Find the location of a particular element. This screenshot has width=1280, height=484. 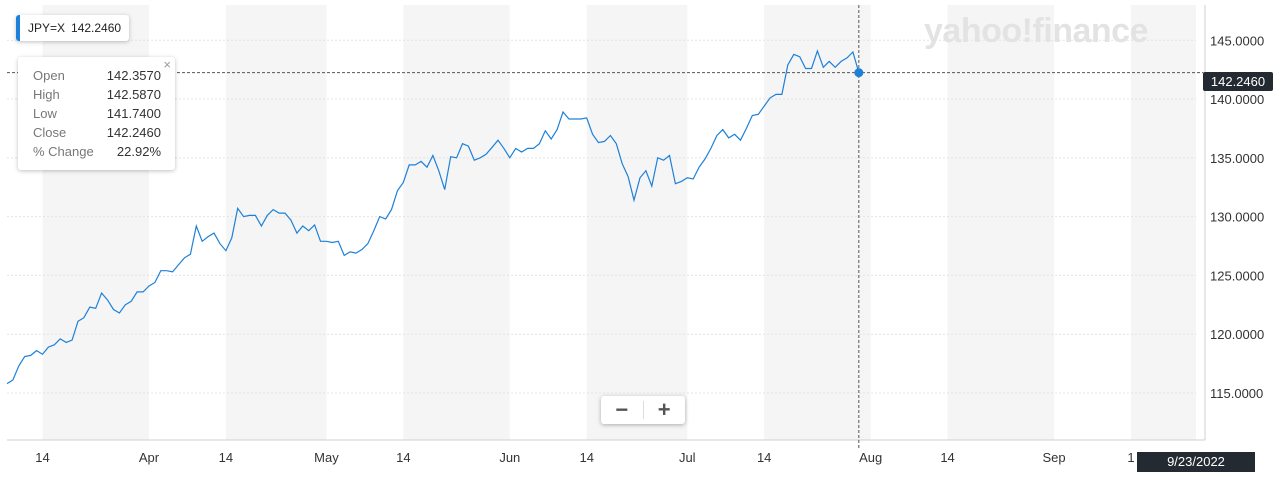

tooltip-row-close: Close 142.2460 is located at coordinates (97, 134).